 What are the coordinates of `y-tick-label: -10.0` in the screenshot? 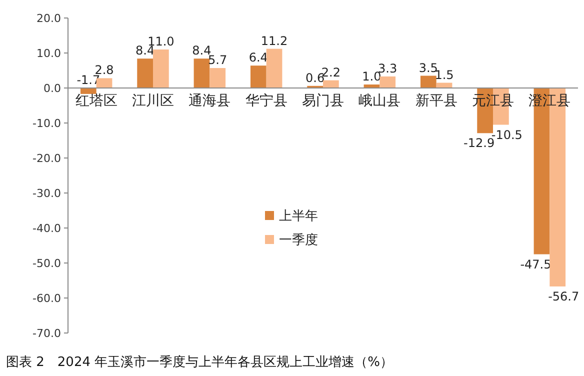 It's located at (46, 123).